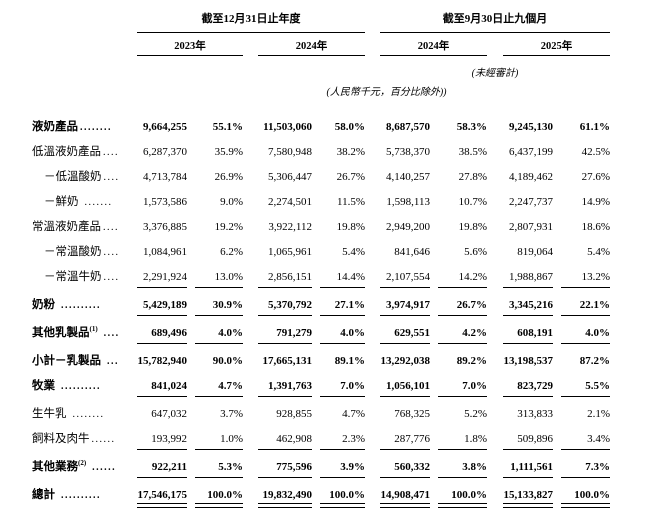 This screenshot has width=650, height=522. Describe the element at coordinates (595, 152) in the screenshot. I see `percent-cell: 42.5%` at that location.